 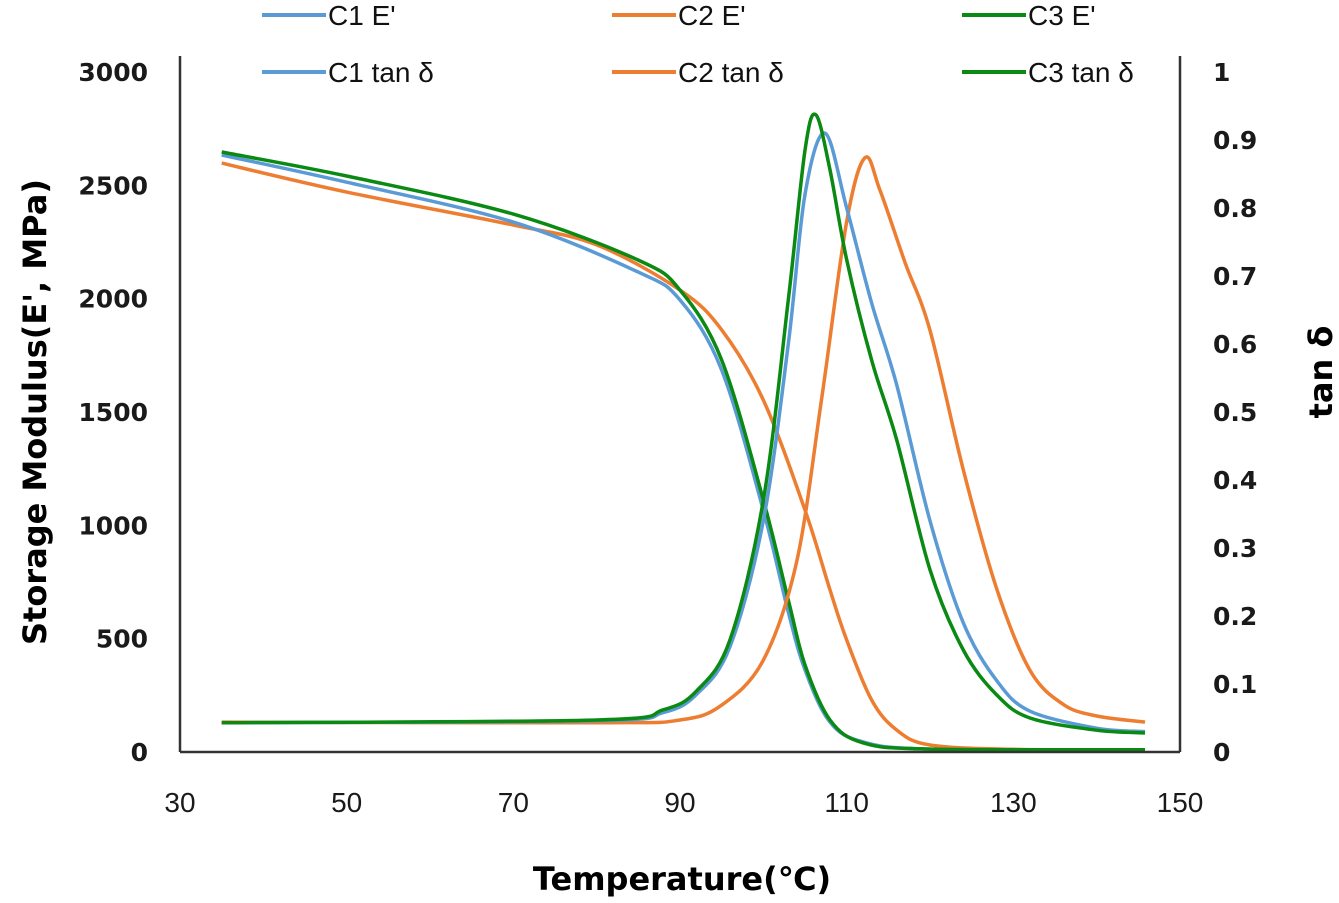 What do you see at coordinates (1235, 412) in the screenshot?
I see `y2-tick-label: 0.5` at bounding box center [1235, 412].